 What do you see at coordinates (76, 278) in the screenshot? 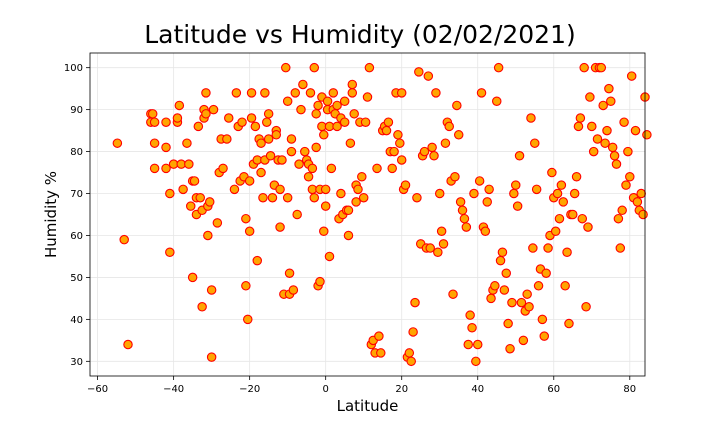
I see `y-tick-label: 50` at bounding box center [76, 278].